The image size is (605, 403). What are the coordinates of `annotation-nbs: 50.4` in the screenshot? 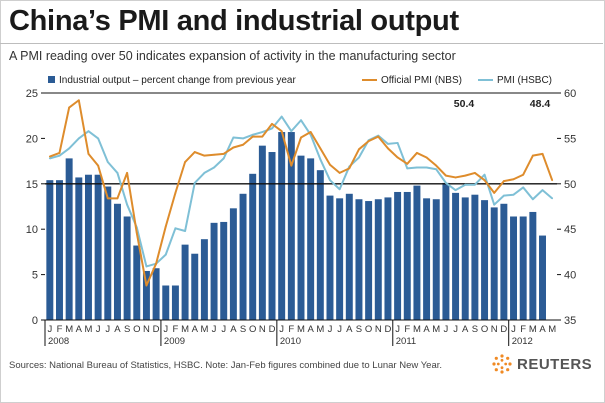 It's located at (464, 104).